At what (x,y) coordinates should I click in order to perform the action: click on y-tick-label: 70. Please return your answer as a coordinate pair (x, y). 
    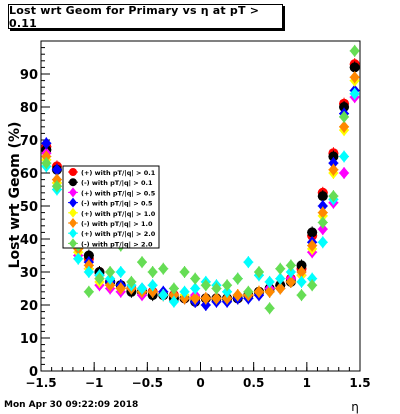
    Looking at the image, I should click on (29, 141).